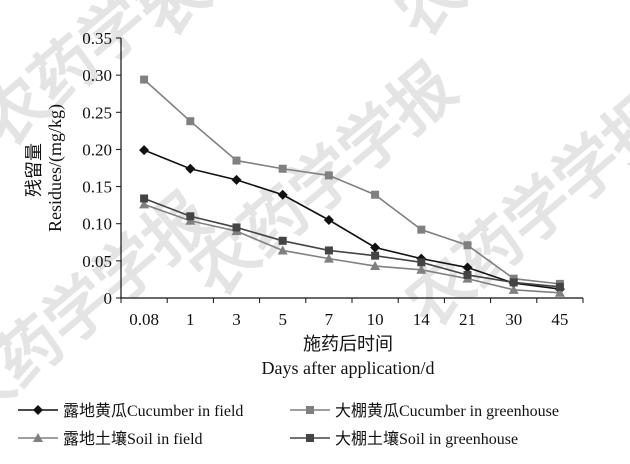 This screenshot has height=464, width=630. I want to click on x-tick-label: 1, so click(190, 319).